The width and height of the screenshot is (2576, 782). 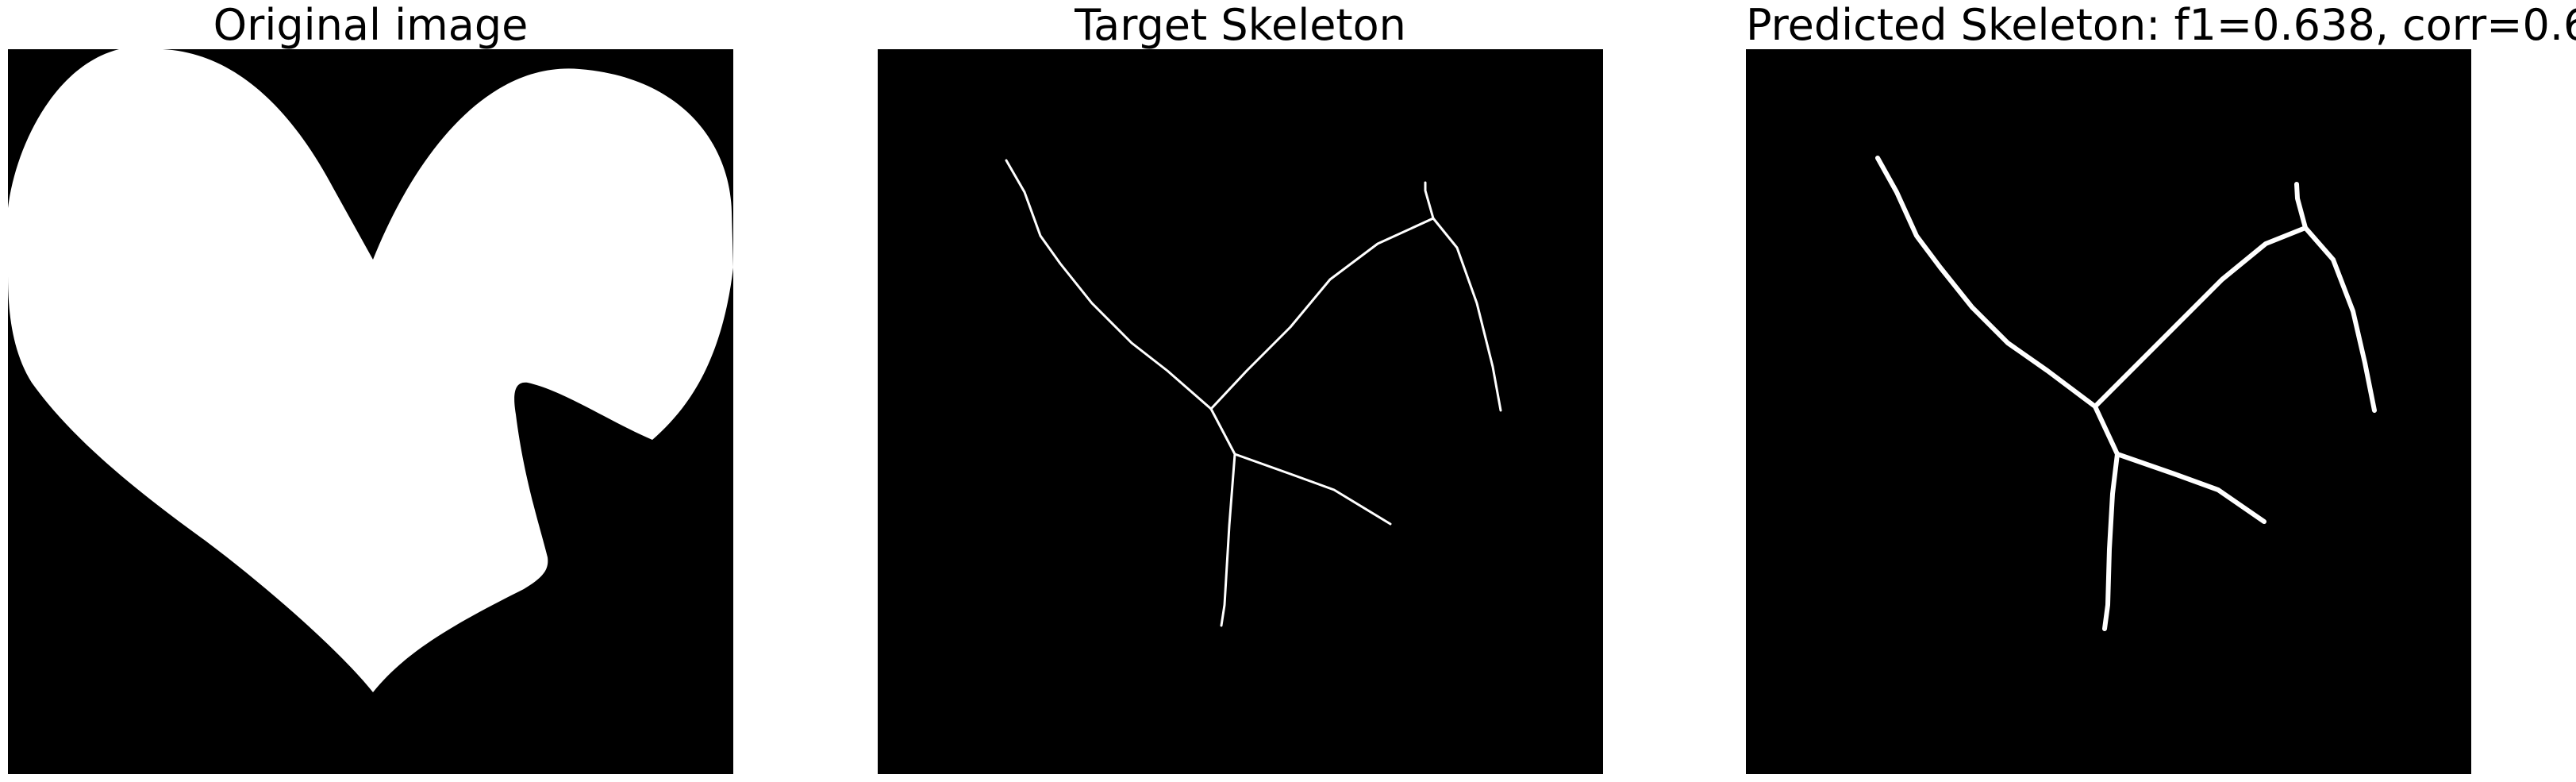 I want to click on predicted-branch-lower-junction, so click(x=2106, y=430).